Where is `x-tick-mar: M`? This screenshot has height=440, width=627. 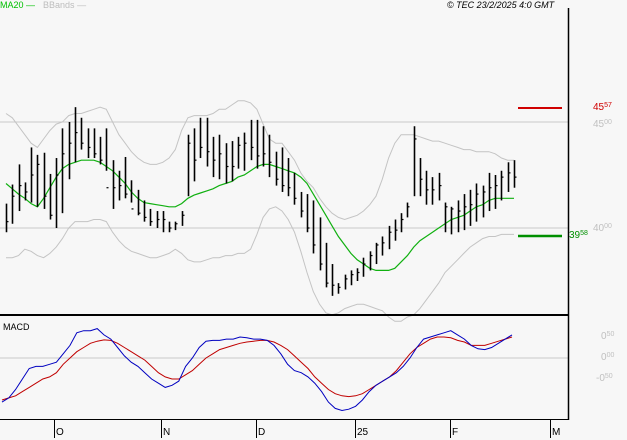
x-tick-mar: M is located at coordinates (556, 432).